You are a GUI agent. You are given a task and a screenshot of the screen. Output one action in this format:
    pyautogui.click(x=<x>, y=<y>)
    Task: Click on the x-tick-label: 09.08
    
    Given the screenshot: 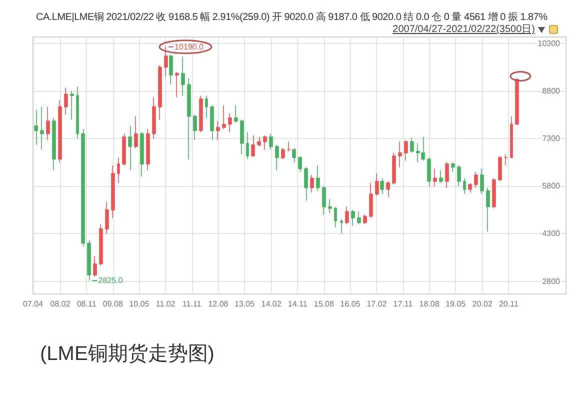 What is the action you would take?
    pyautogui.click(x=113, y=304)
    